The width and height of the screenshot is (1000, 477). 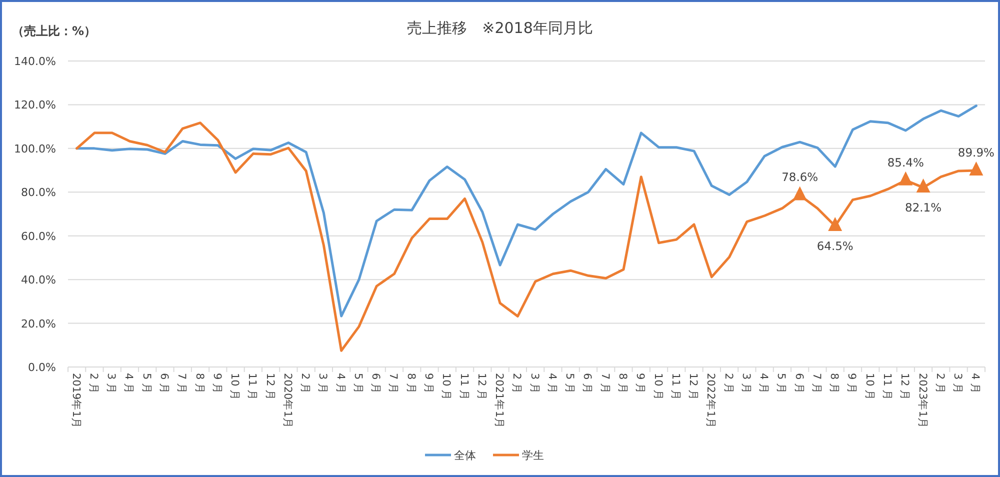 I want to click on y-tick-label: 0.0%, so click(x=42, y=367).